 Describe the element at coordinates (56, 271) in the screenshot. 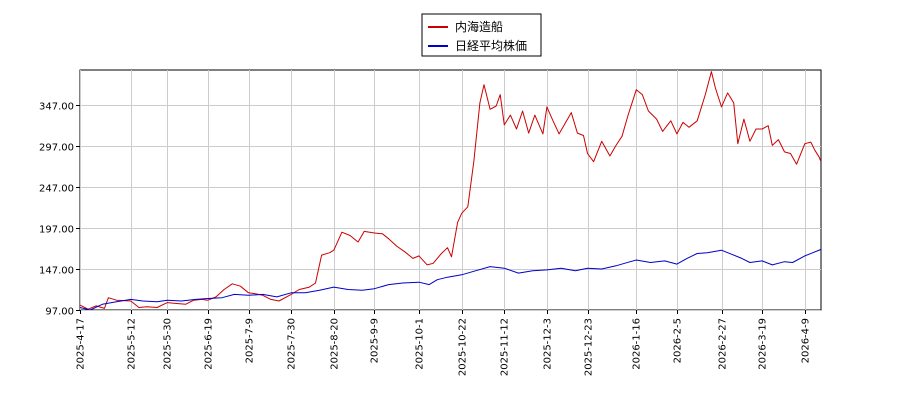

I see `y-tick-label: 147.00` at that location.